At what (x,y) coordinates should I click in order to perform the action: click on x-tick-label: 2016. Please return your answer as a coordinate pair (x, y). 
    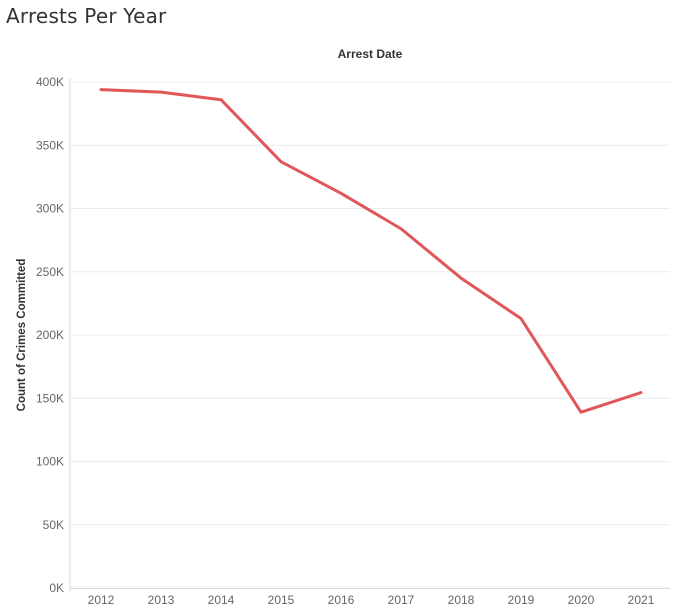
    Looking at the image, I should click on (341, 600).